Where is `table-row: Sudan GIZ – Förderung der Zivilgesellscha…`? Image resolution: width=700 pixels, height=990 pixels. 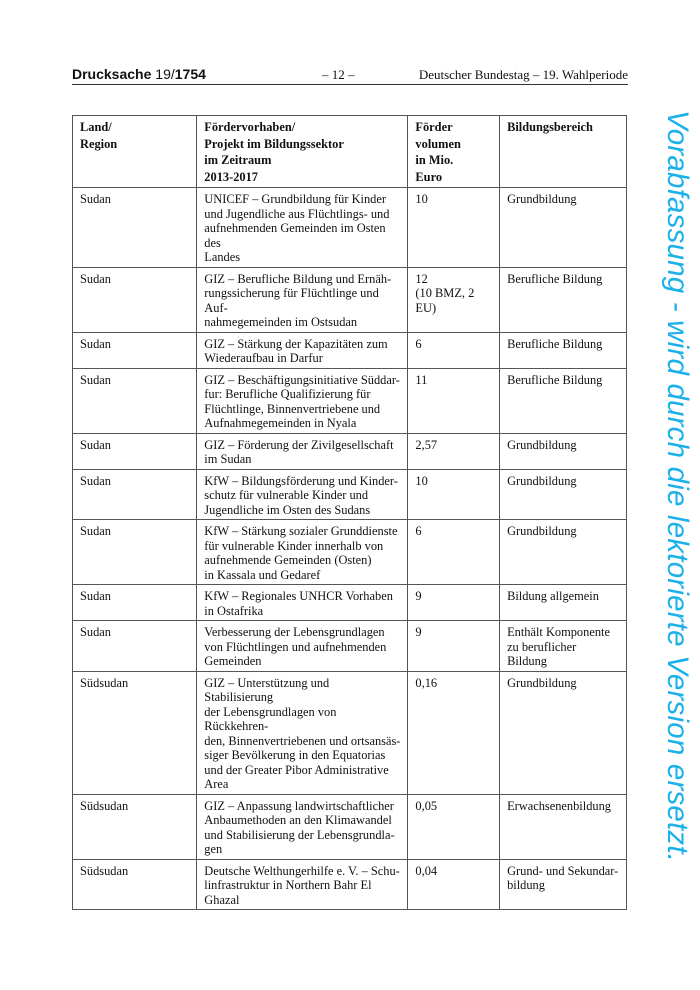
table-row: Sudan GIZ – Förderung der Zivilgesellscha… is located at coordinates (349, 451).